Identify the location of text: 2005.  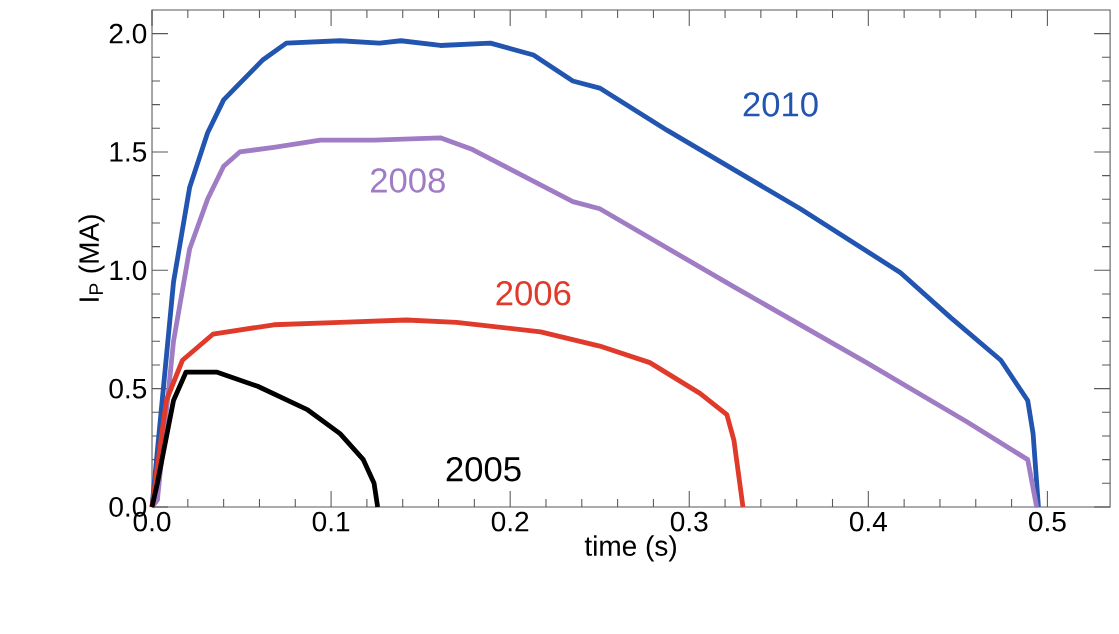
(483, 469).